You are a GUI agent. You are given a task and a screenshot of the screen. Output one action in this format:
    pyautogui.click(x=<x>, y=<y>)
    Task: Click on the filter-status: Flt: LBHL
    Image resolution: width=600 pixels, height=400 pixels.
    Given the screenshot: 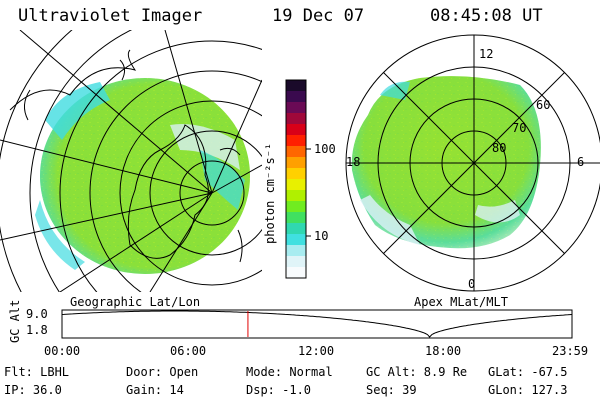 What is the action you would take?
    pyautogui.click(x=37, y=372)
    